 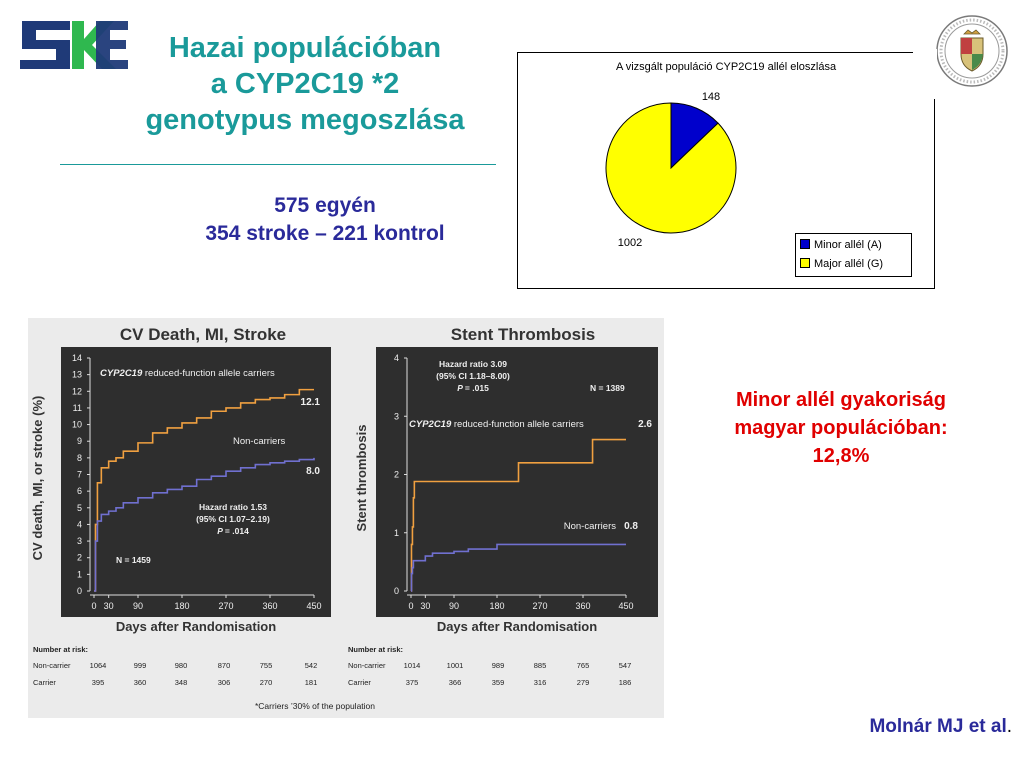 I want to click on stat-line-2: magyar populációban:, so click(x=841, y=428).